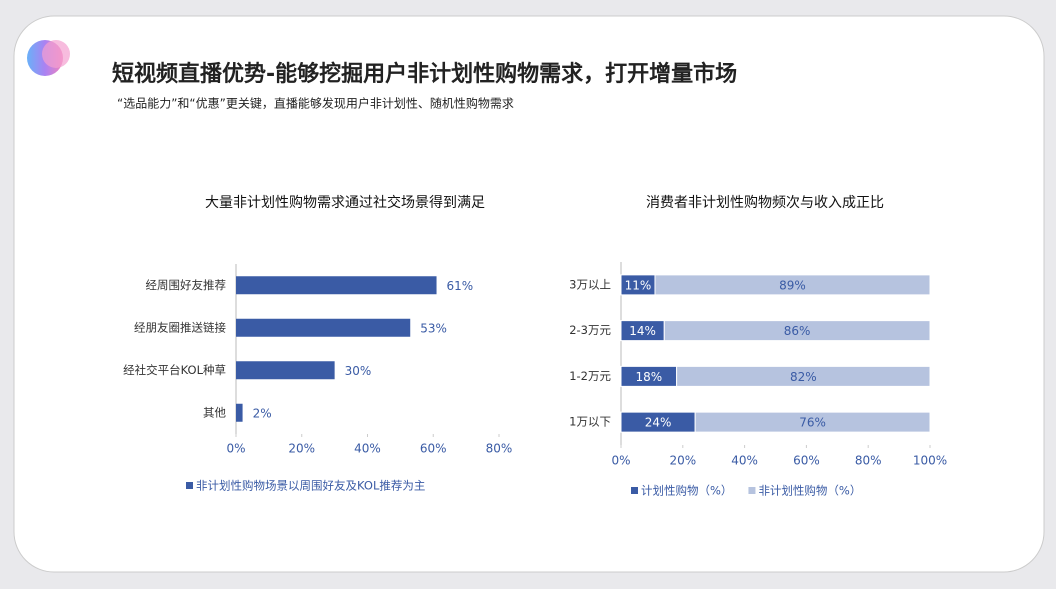 Image resolution: width=1056 pixels, height=589 pixels. I want to click on chart-title: 消费者非计划性购物频次与收入成正比, so click(765, 203).